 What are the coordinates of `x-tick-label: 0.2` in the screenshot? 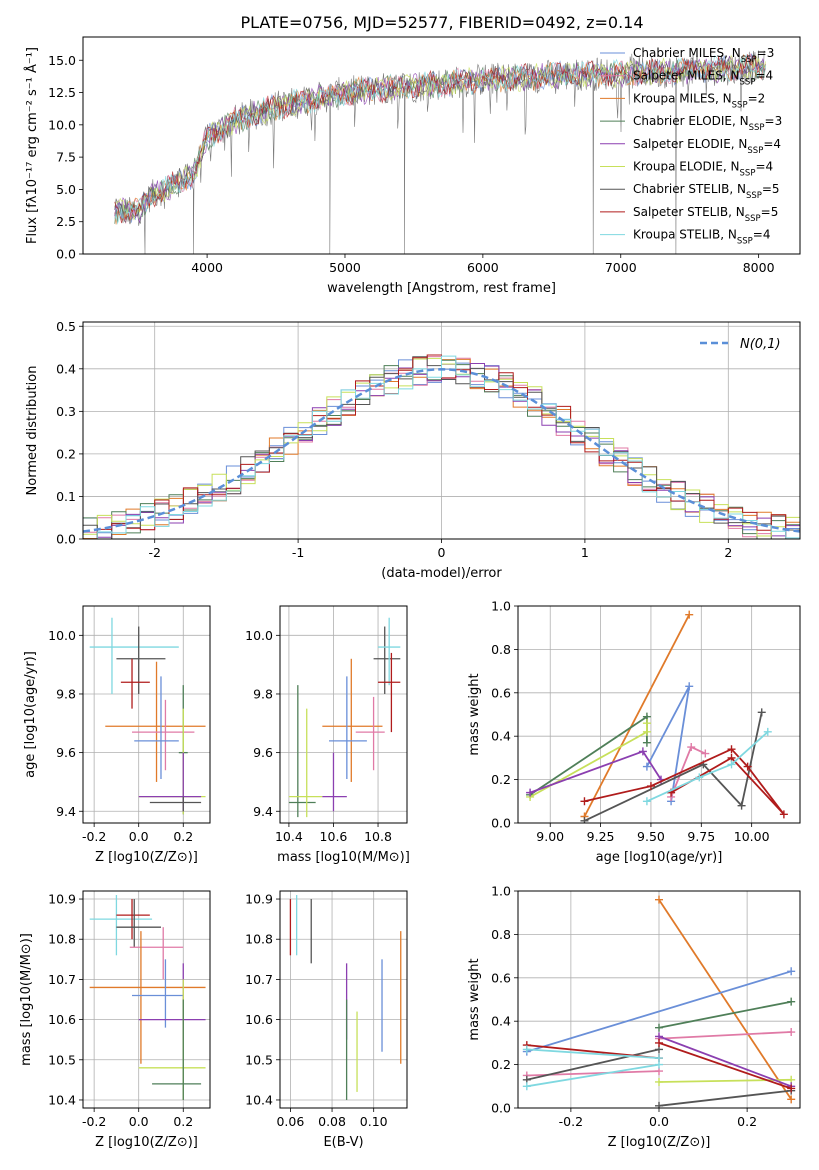 It's located at (747, 1121).